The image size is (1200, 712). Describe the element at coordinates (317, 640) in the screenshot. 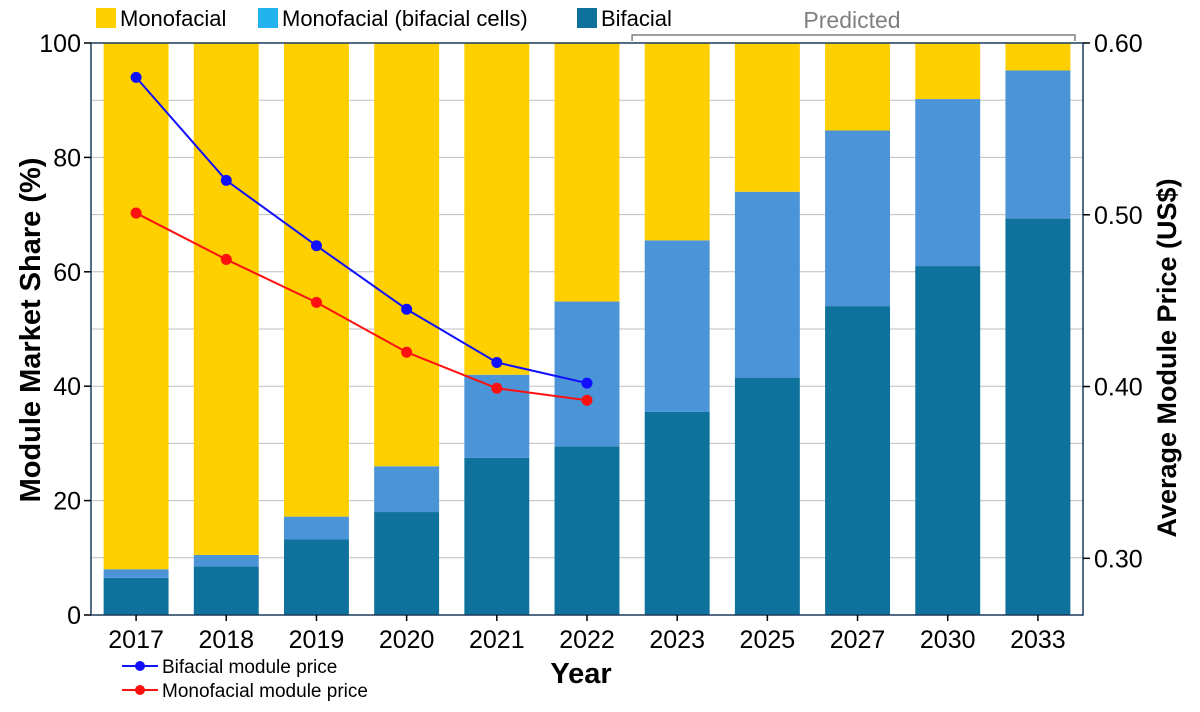

I see `x-tick-label: 2019` at that location.